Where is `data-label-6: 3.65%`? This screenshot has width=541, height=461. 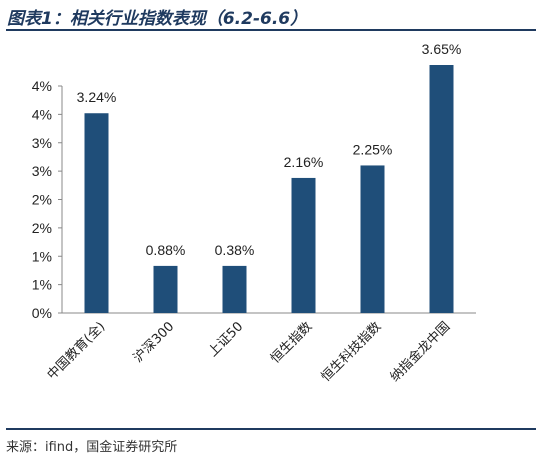 data-label-6: 3.65% is located at coordinates (442, 49).